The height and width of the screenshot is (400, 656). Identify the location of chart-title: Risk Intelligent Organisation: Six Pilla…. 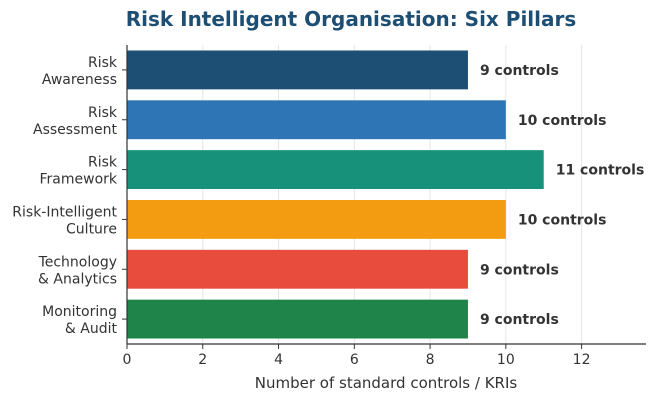
(351, 19).